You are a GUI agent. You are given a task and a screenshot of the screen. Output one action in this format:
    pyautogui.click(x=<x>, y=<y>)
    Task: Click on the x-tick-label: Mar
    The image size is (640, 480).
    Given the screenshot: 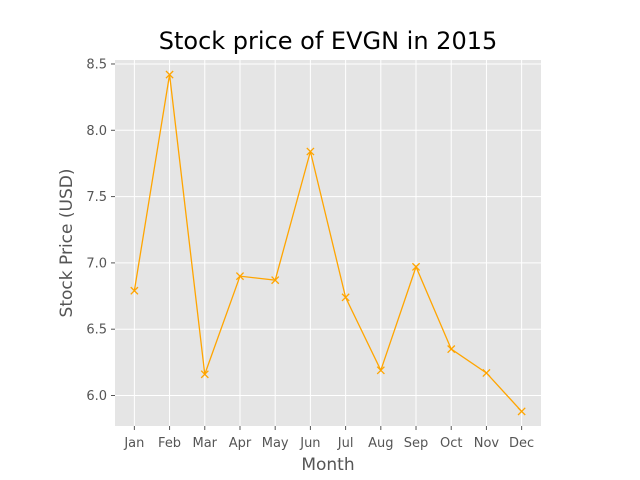 What is the action you would take?
    pyautogui.click(x=205, y=443)
    